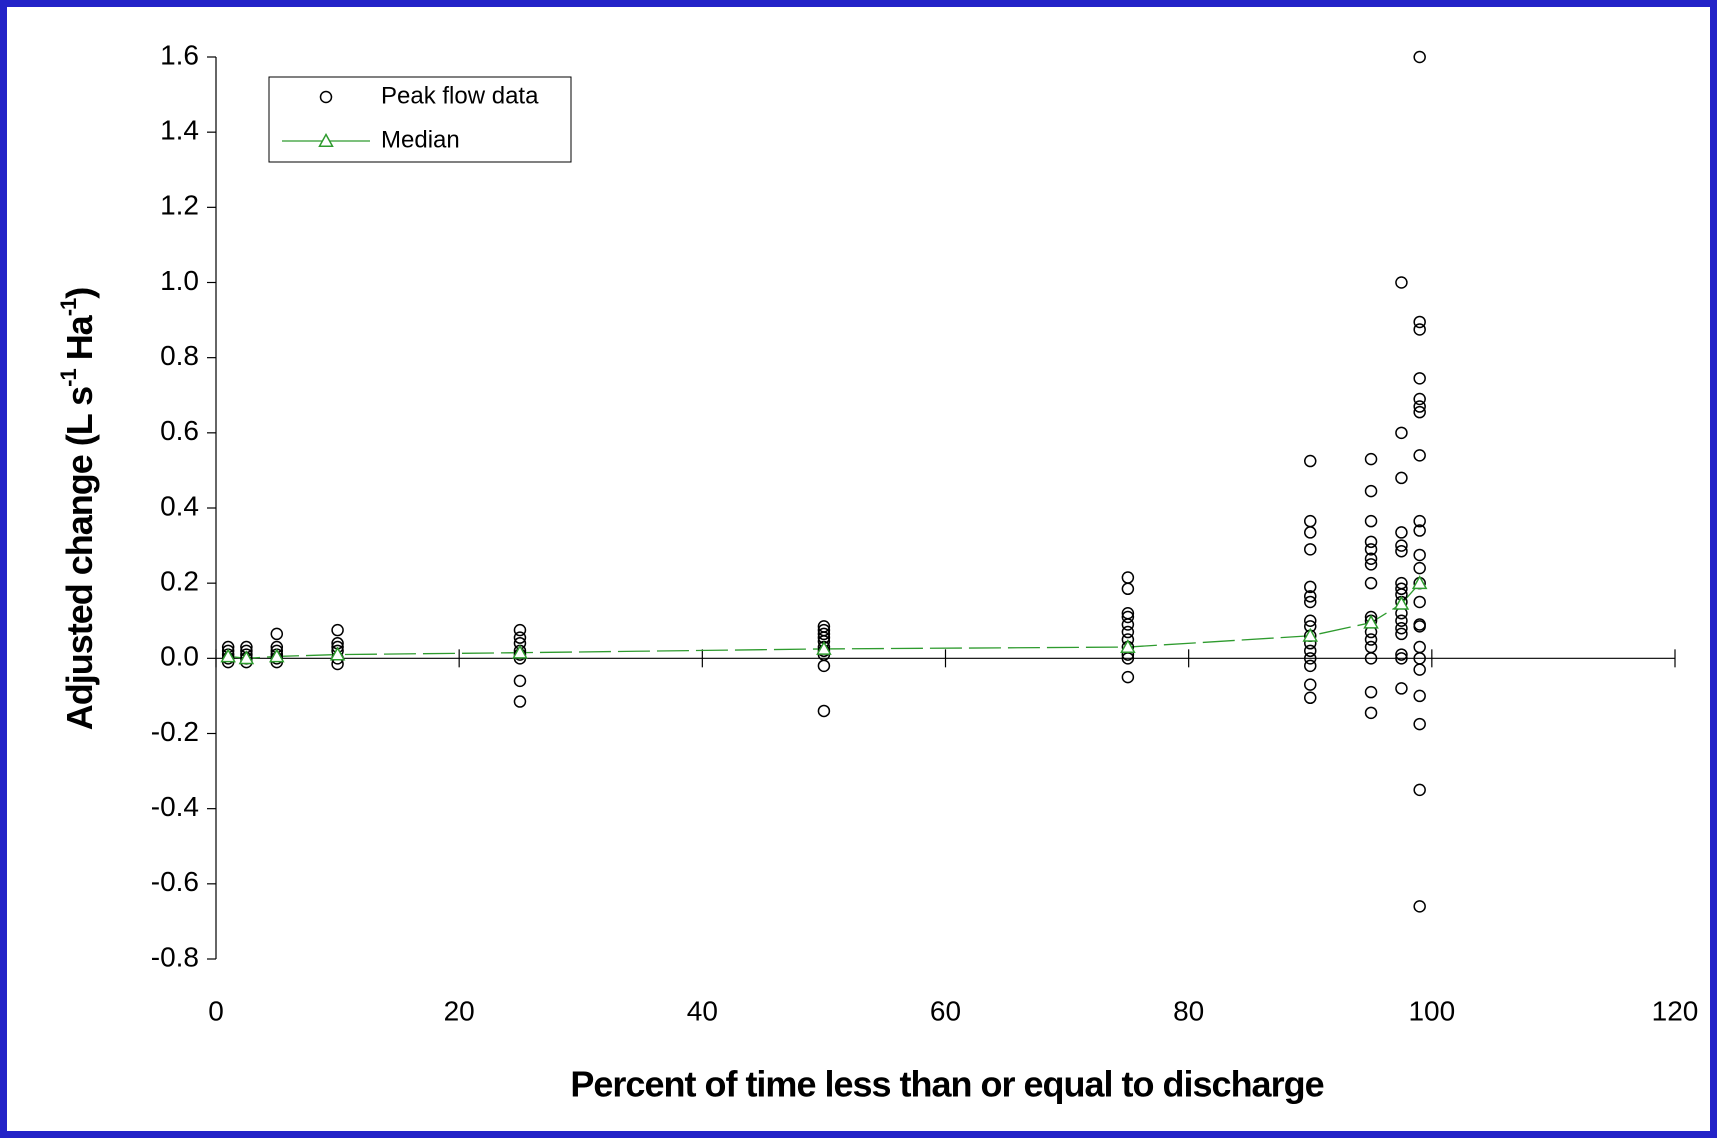 The height and width of the screenshot is (1138, 1717). Describe the element at coordinates (175, 806) in the screenshot. I see `y-tick-label: -0.4` at that location.